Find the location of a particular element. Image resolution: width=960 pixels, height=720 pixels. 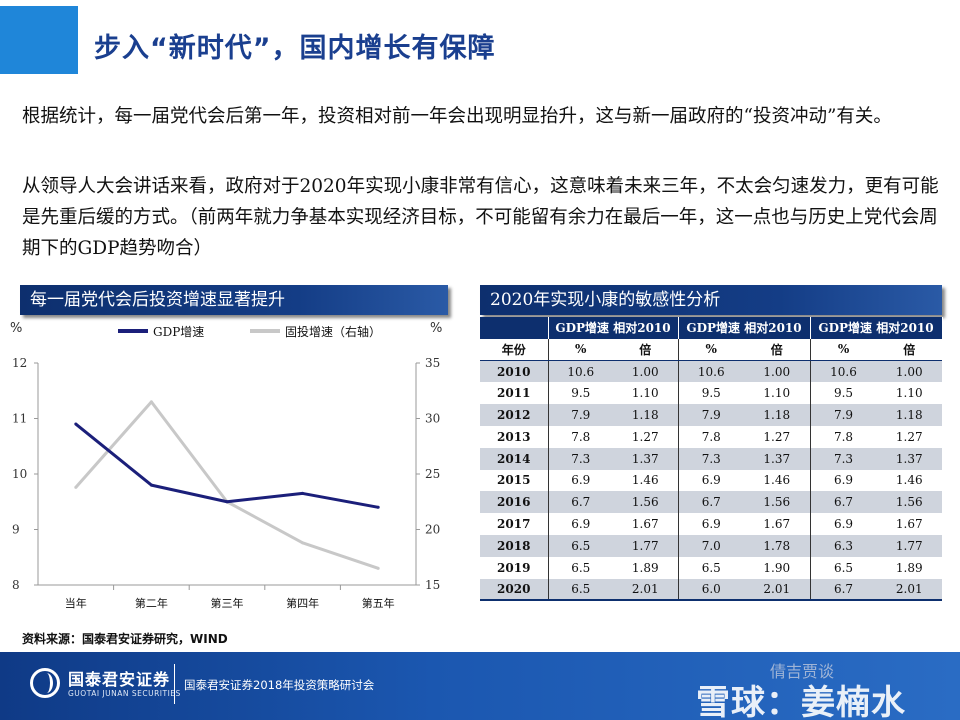

table-row: 2013 7.8 1.27 7.8 1.27 7.8 1.27 is located at coordinates (711, 436).